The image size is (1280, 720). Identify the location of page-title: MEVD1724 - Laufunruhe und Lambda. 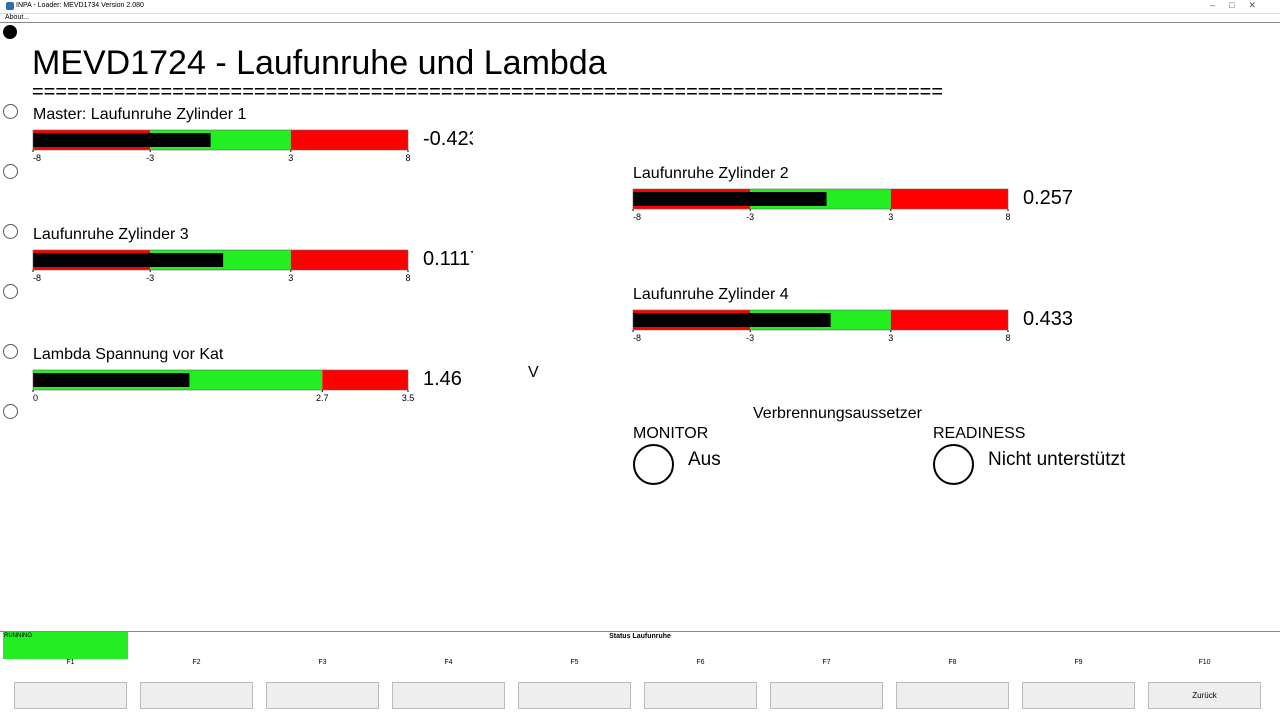
(319, 63).